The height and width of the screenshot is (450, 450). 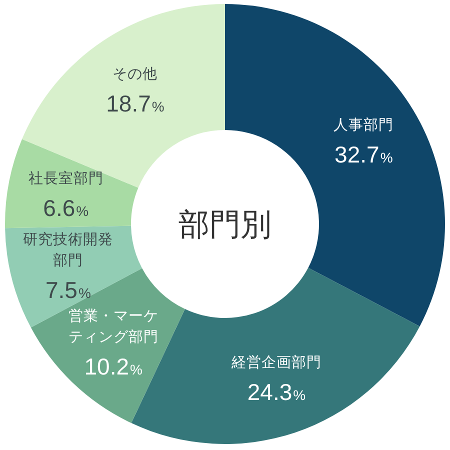 What do you see at coordinates (135, 74) in the screenshot?
I see `slice-label: その他` at bounding box center [135, 74].